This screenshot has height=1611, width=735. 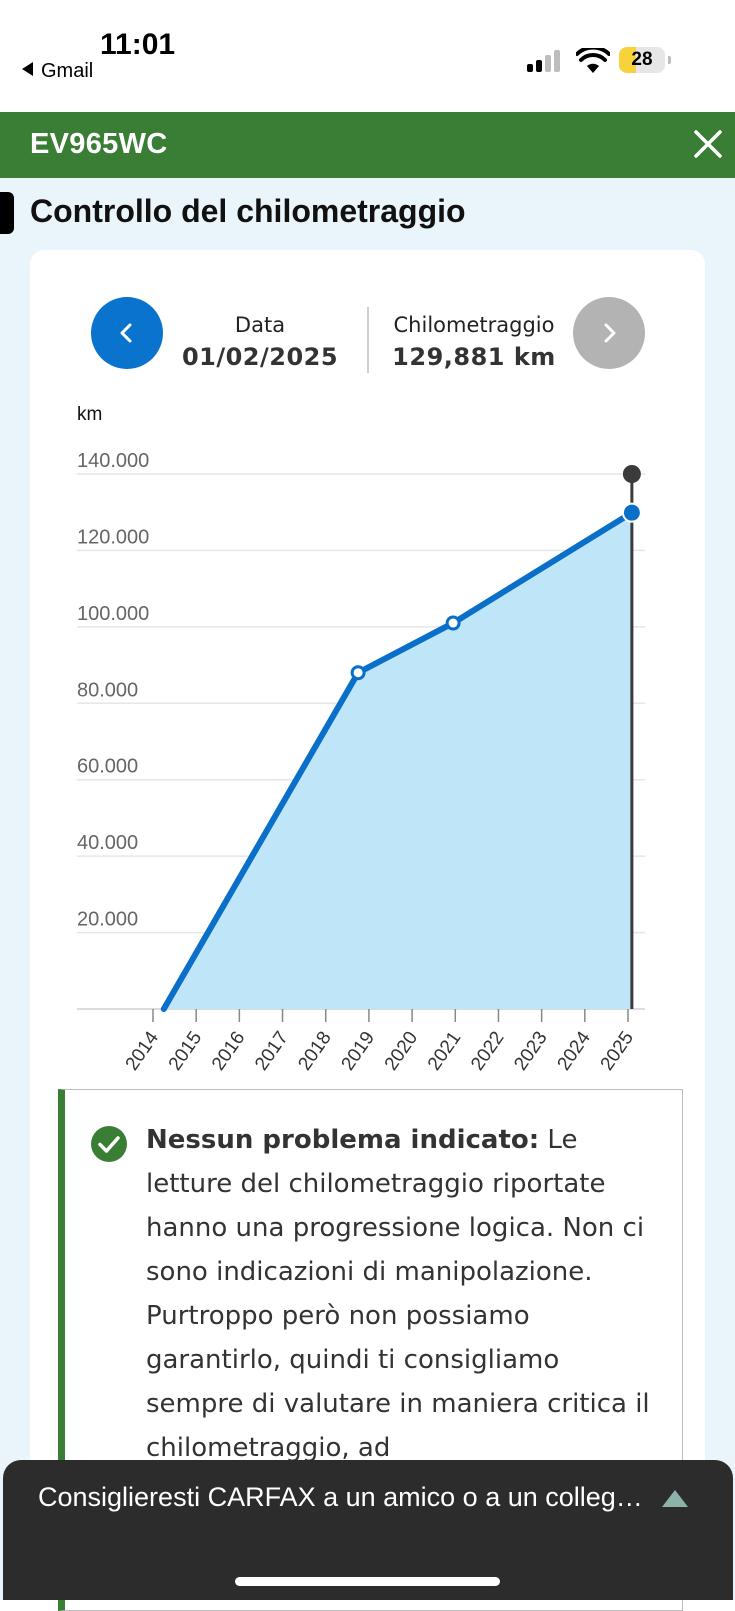 I want to click on y-tick-label: 140.000, so click(x=113, y=461).